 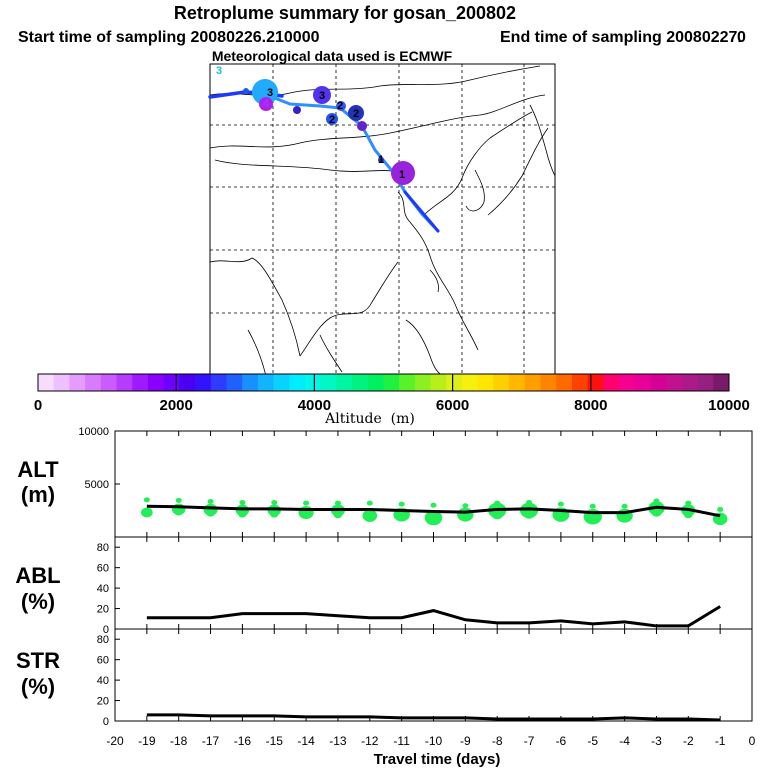 What do you see at coordinates (433, 583) in the screenshot?
I see `abl-panel-frame` at bounding box center [433, 583].